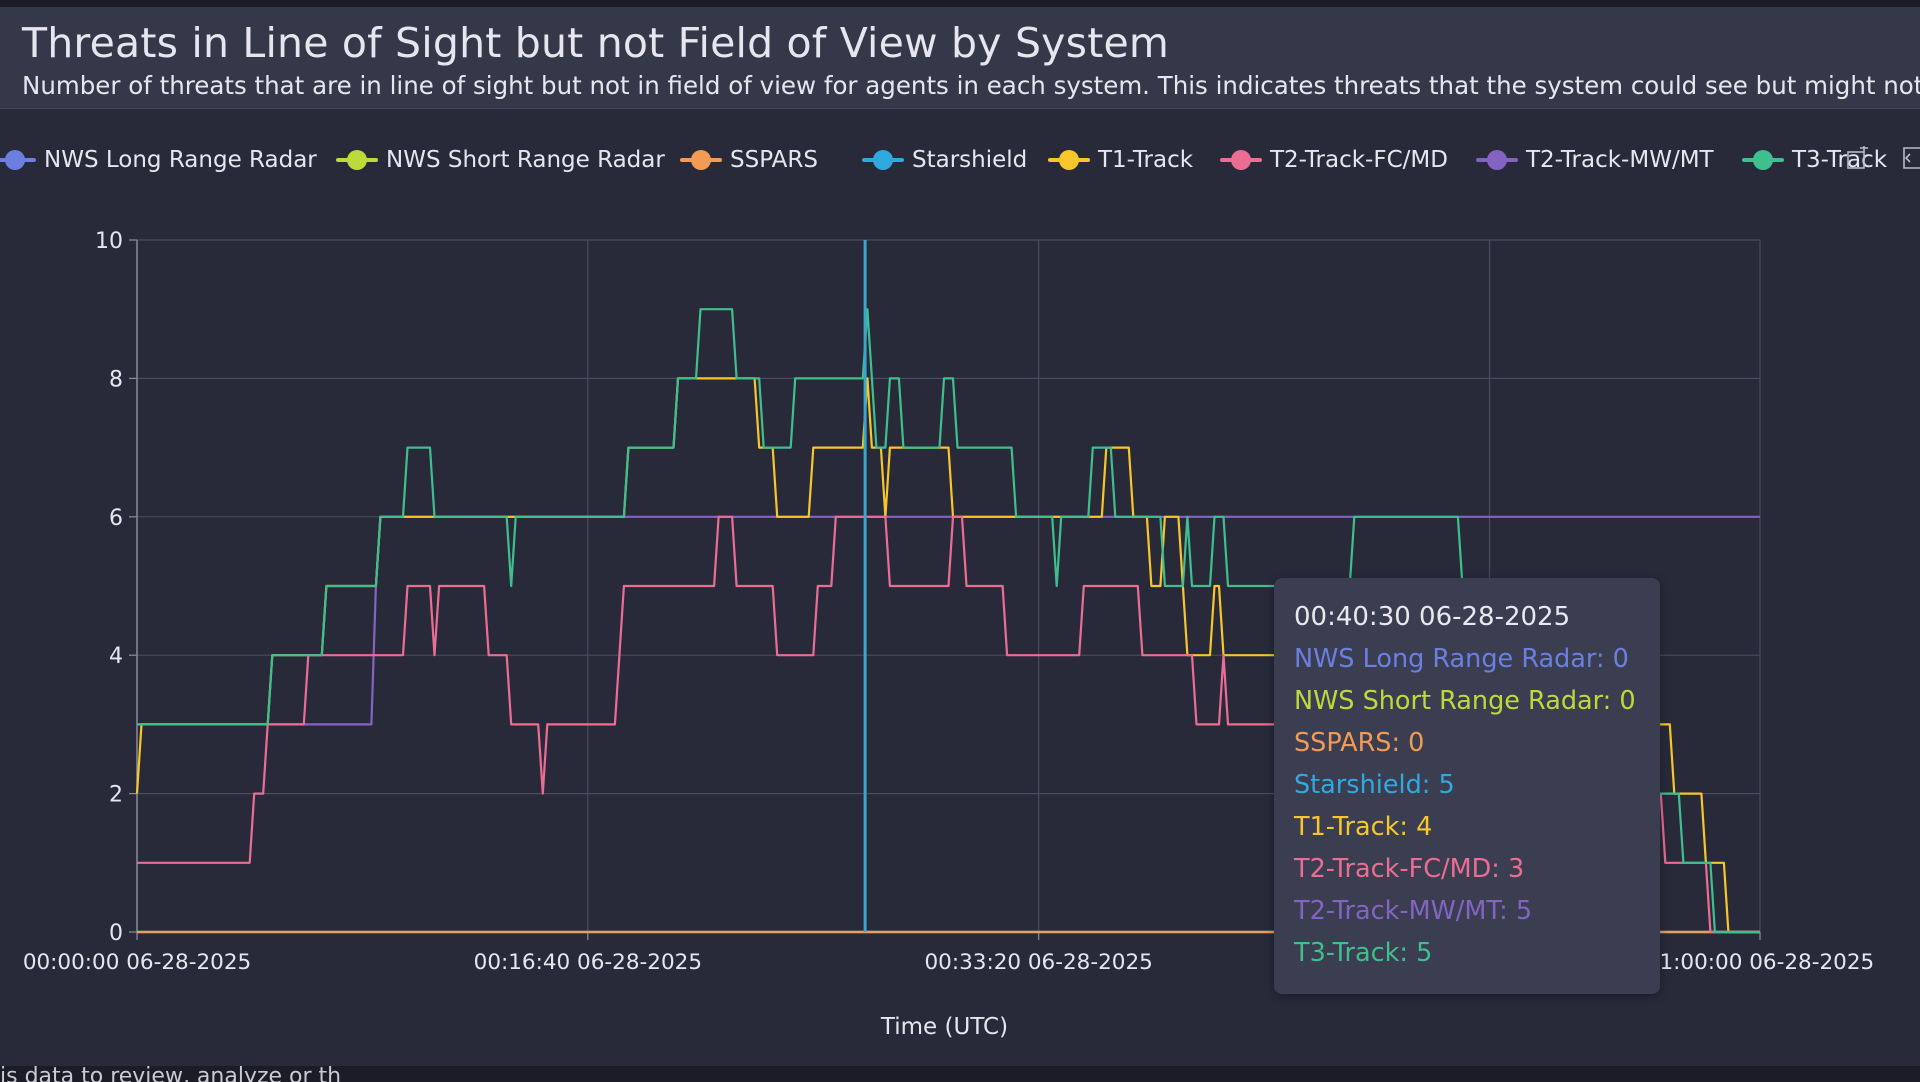 The image size is (1920, 1082). Describe the element at coordinates (1374, 785) in the screenshot. I see `tooltip-row: Starshield: 5` at that location.